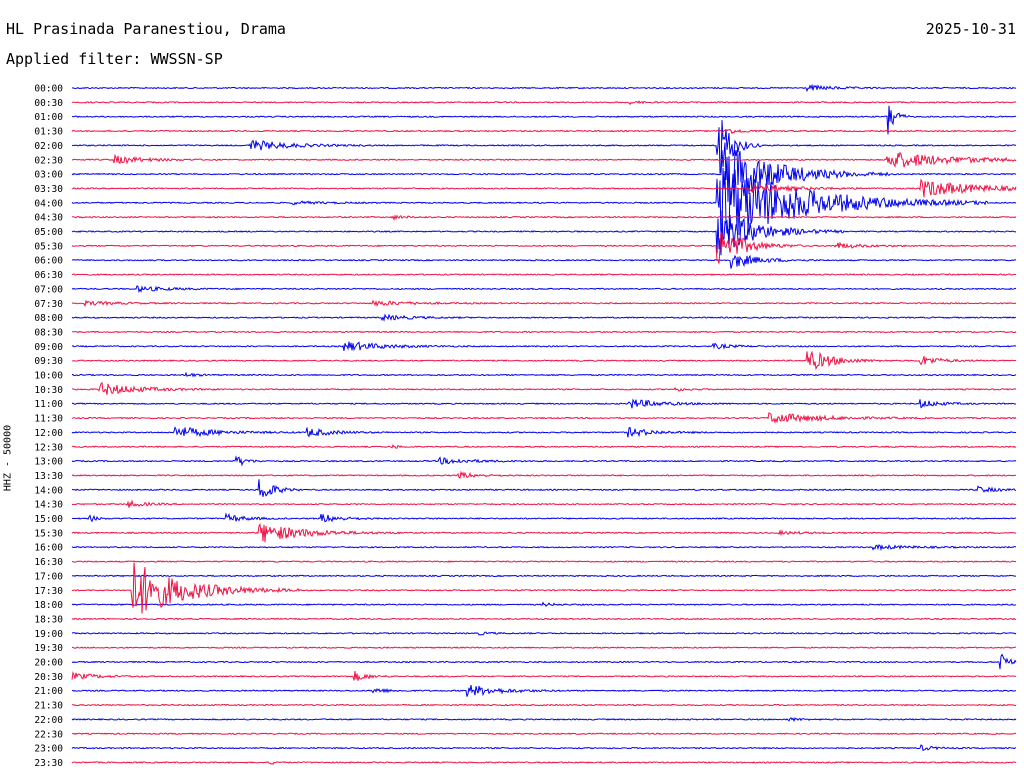  I want to click on date-label: 2025-10-31, so click(970, 29).